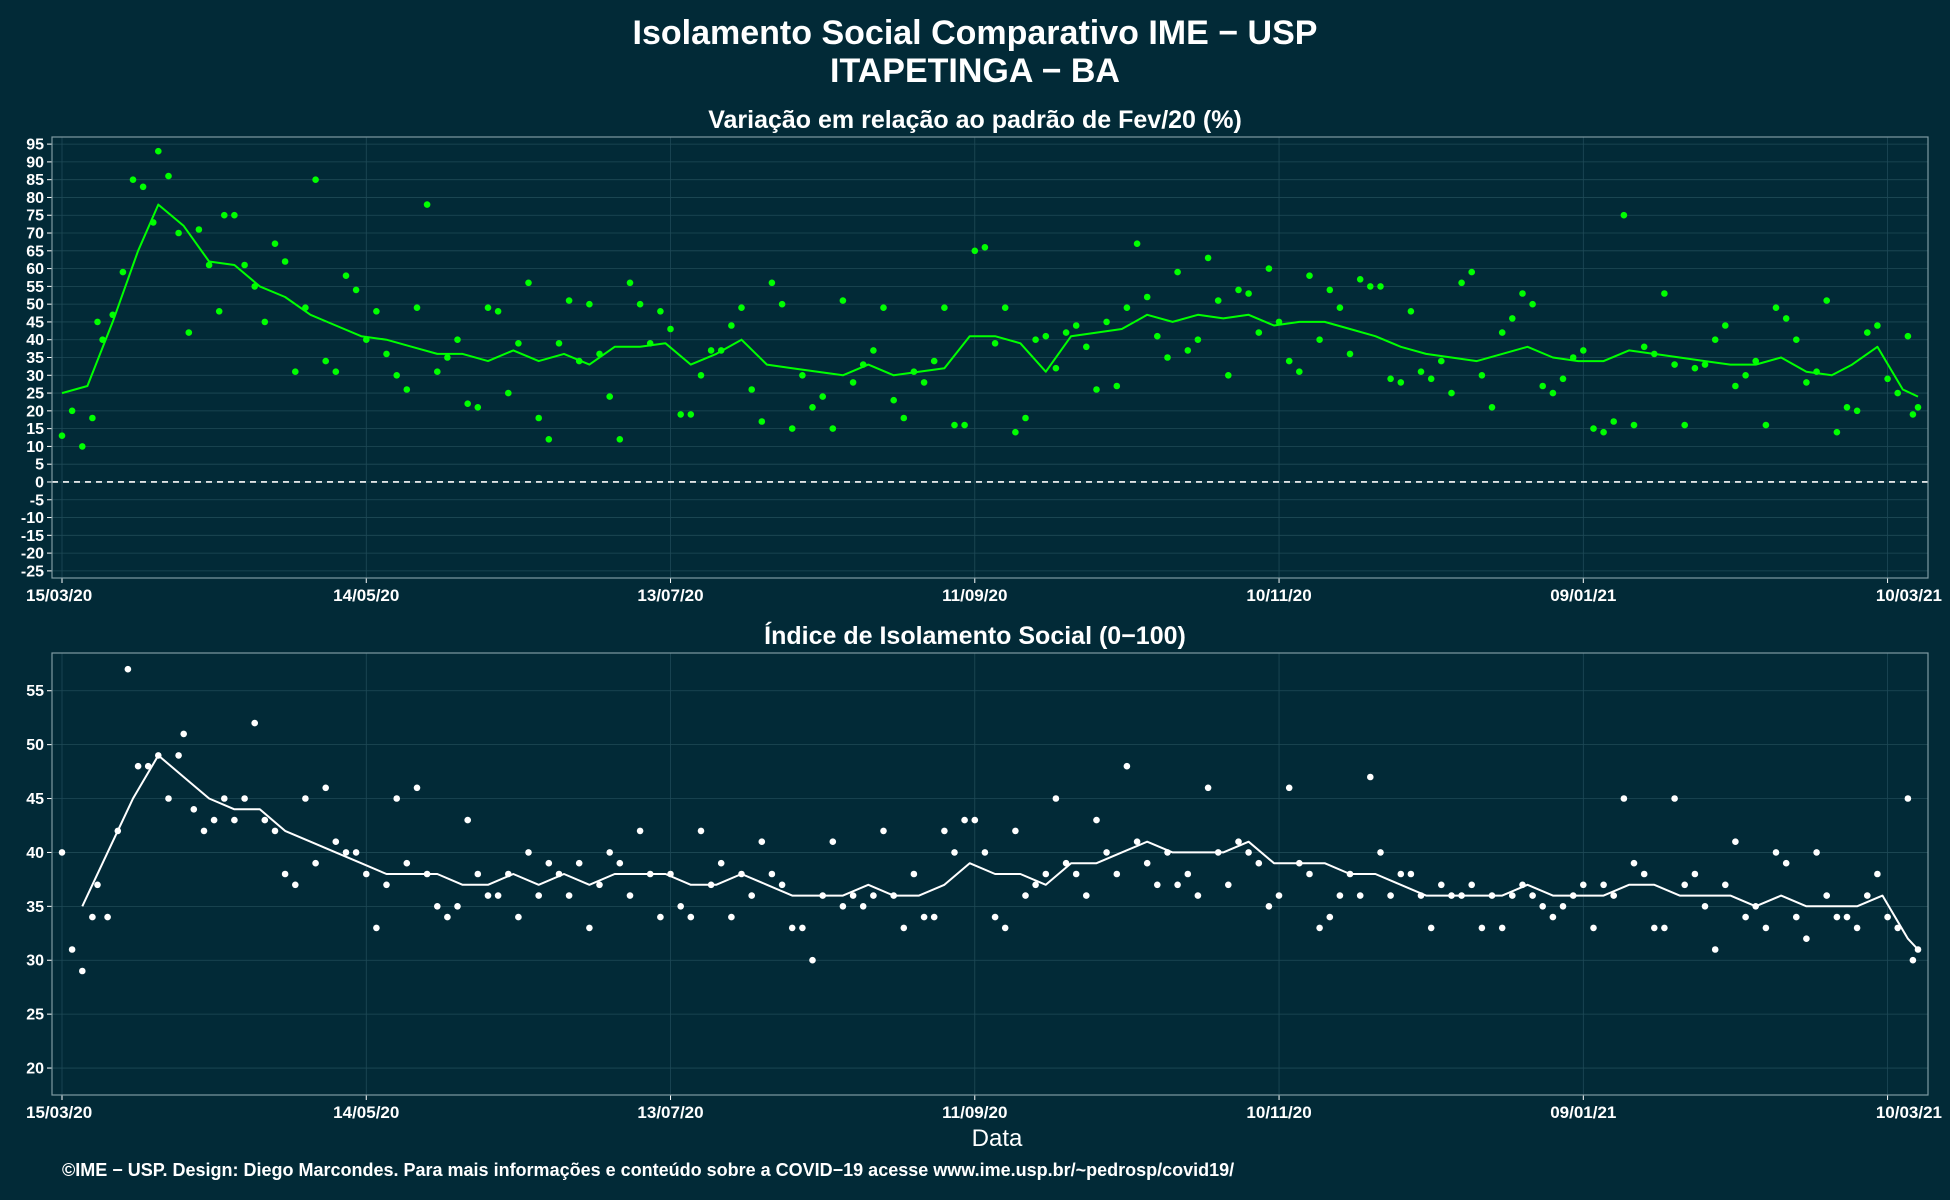  I want to click on x-tick-label: 13/07/20, so click(670, 595).